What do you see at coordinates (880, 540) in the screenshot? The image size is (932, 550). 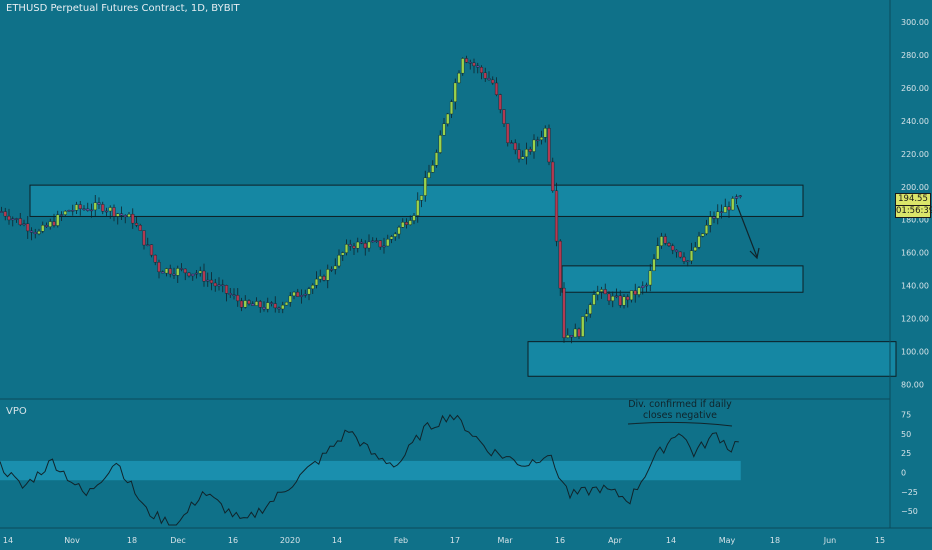 I see `x-tick-label: 15` at bounding box center [880, 540].